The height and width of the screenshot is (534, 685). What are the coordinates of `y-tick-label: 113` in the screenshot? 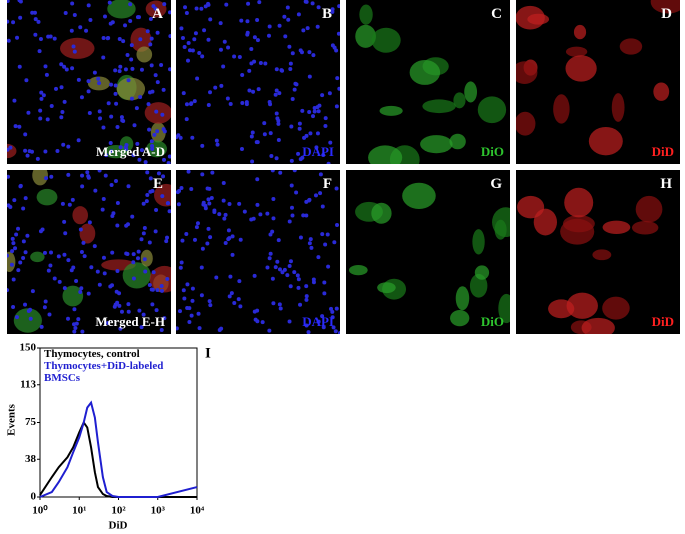 It's located at (28, 384).